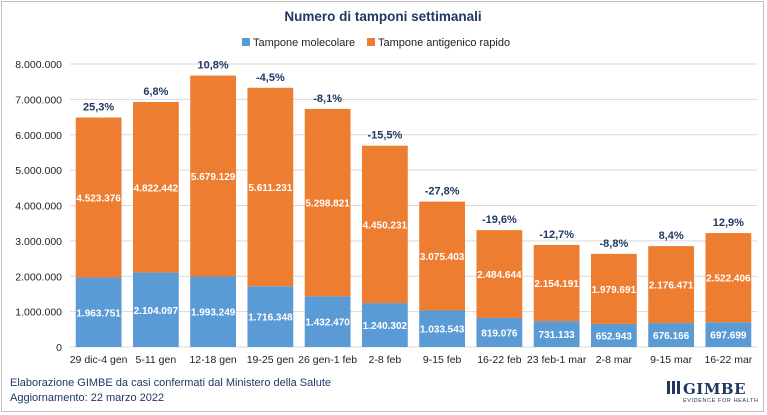  I want to click on variation-label: -4,5%, so click(270, 78).